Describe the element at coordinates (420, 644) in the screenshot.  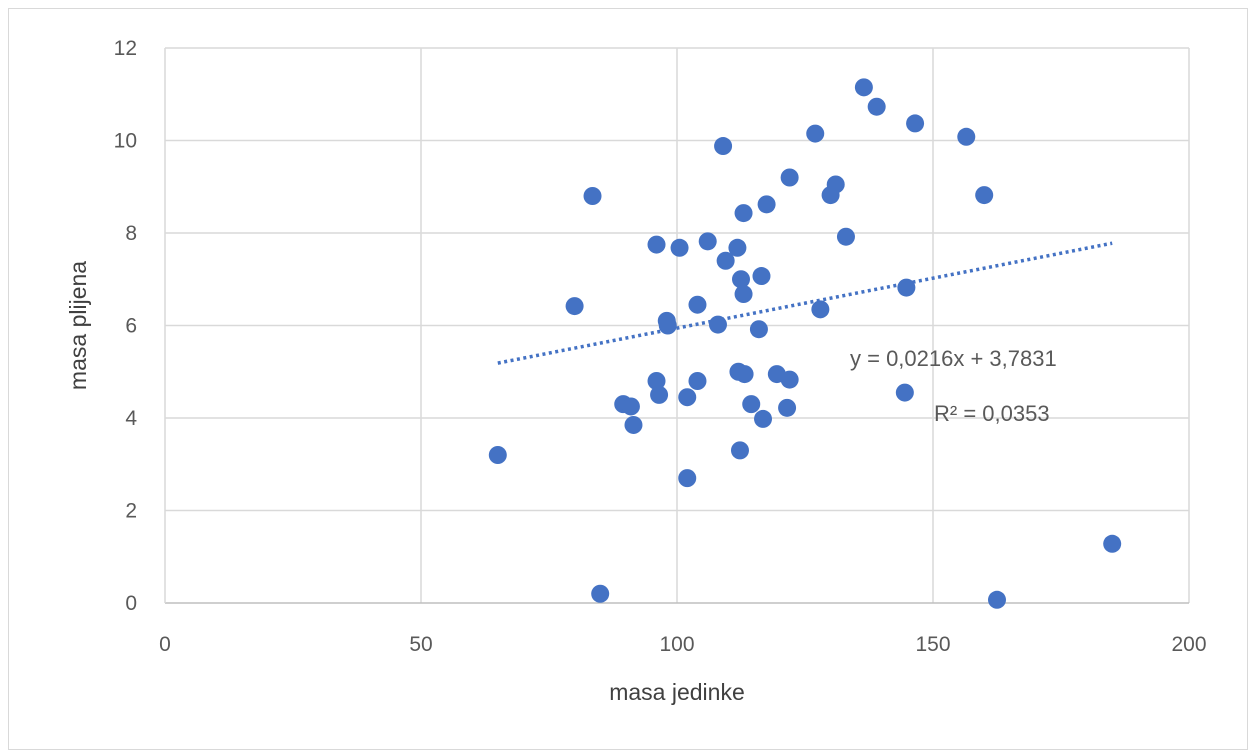
I see `x-tick-label: 50` at that location.